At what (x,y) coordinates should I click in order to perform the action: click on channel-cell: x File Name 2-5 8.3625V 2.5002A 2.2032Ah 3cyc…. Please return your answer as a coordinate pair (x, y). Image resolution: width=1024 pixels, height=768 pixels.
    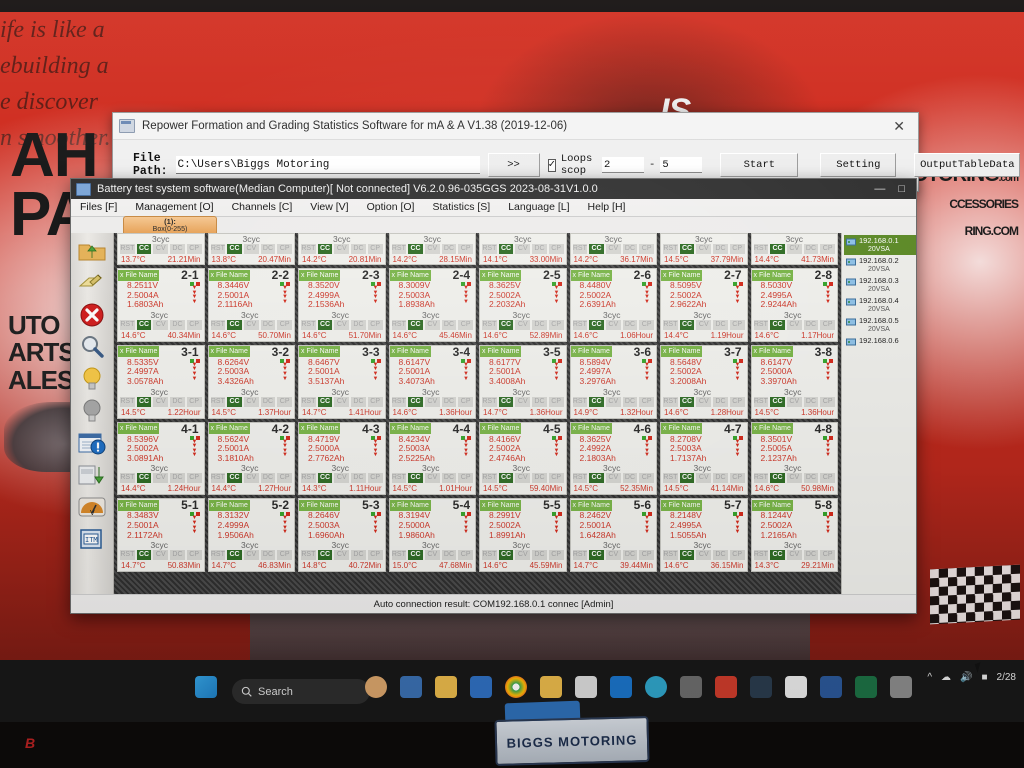
    Looking at the image, I should click on (523, 305).